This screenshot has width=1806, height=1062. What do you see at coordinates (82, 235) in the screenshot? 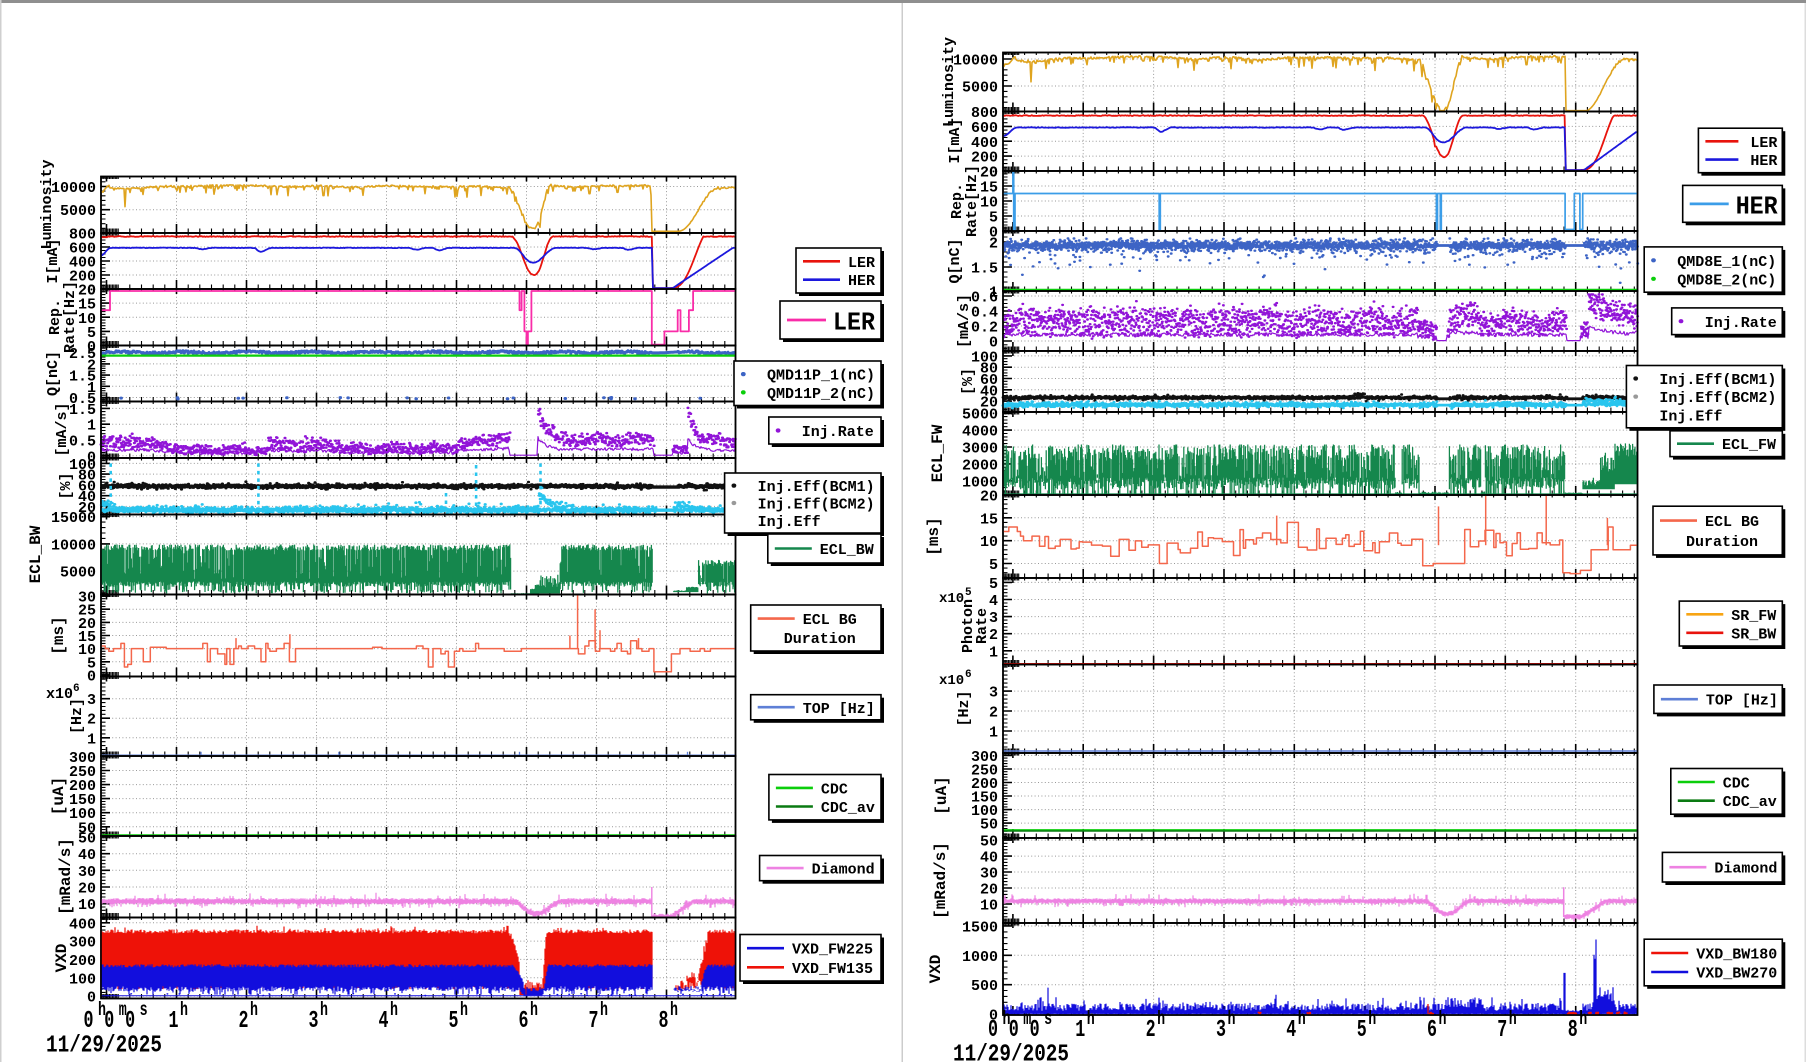
I see `svg-text: 800` at bounding box center [82, 235].